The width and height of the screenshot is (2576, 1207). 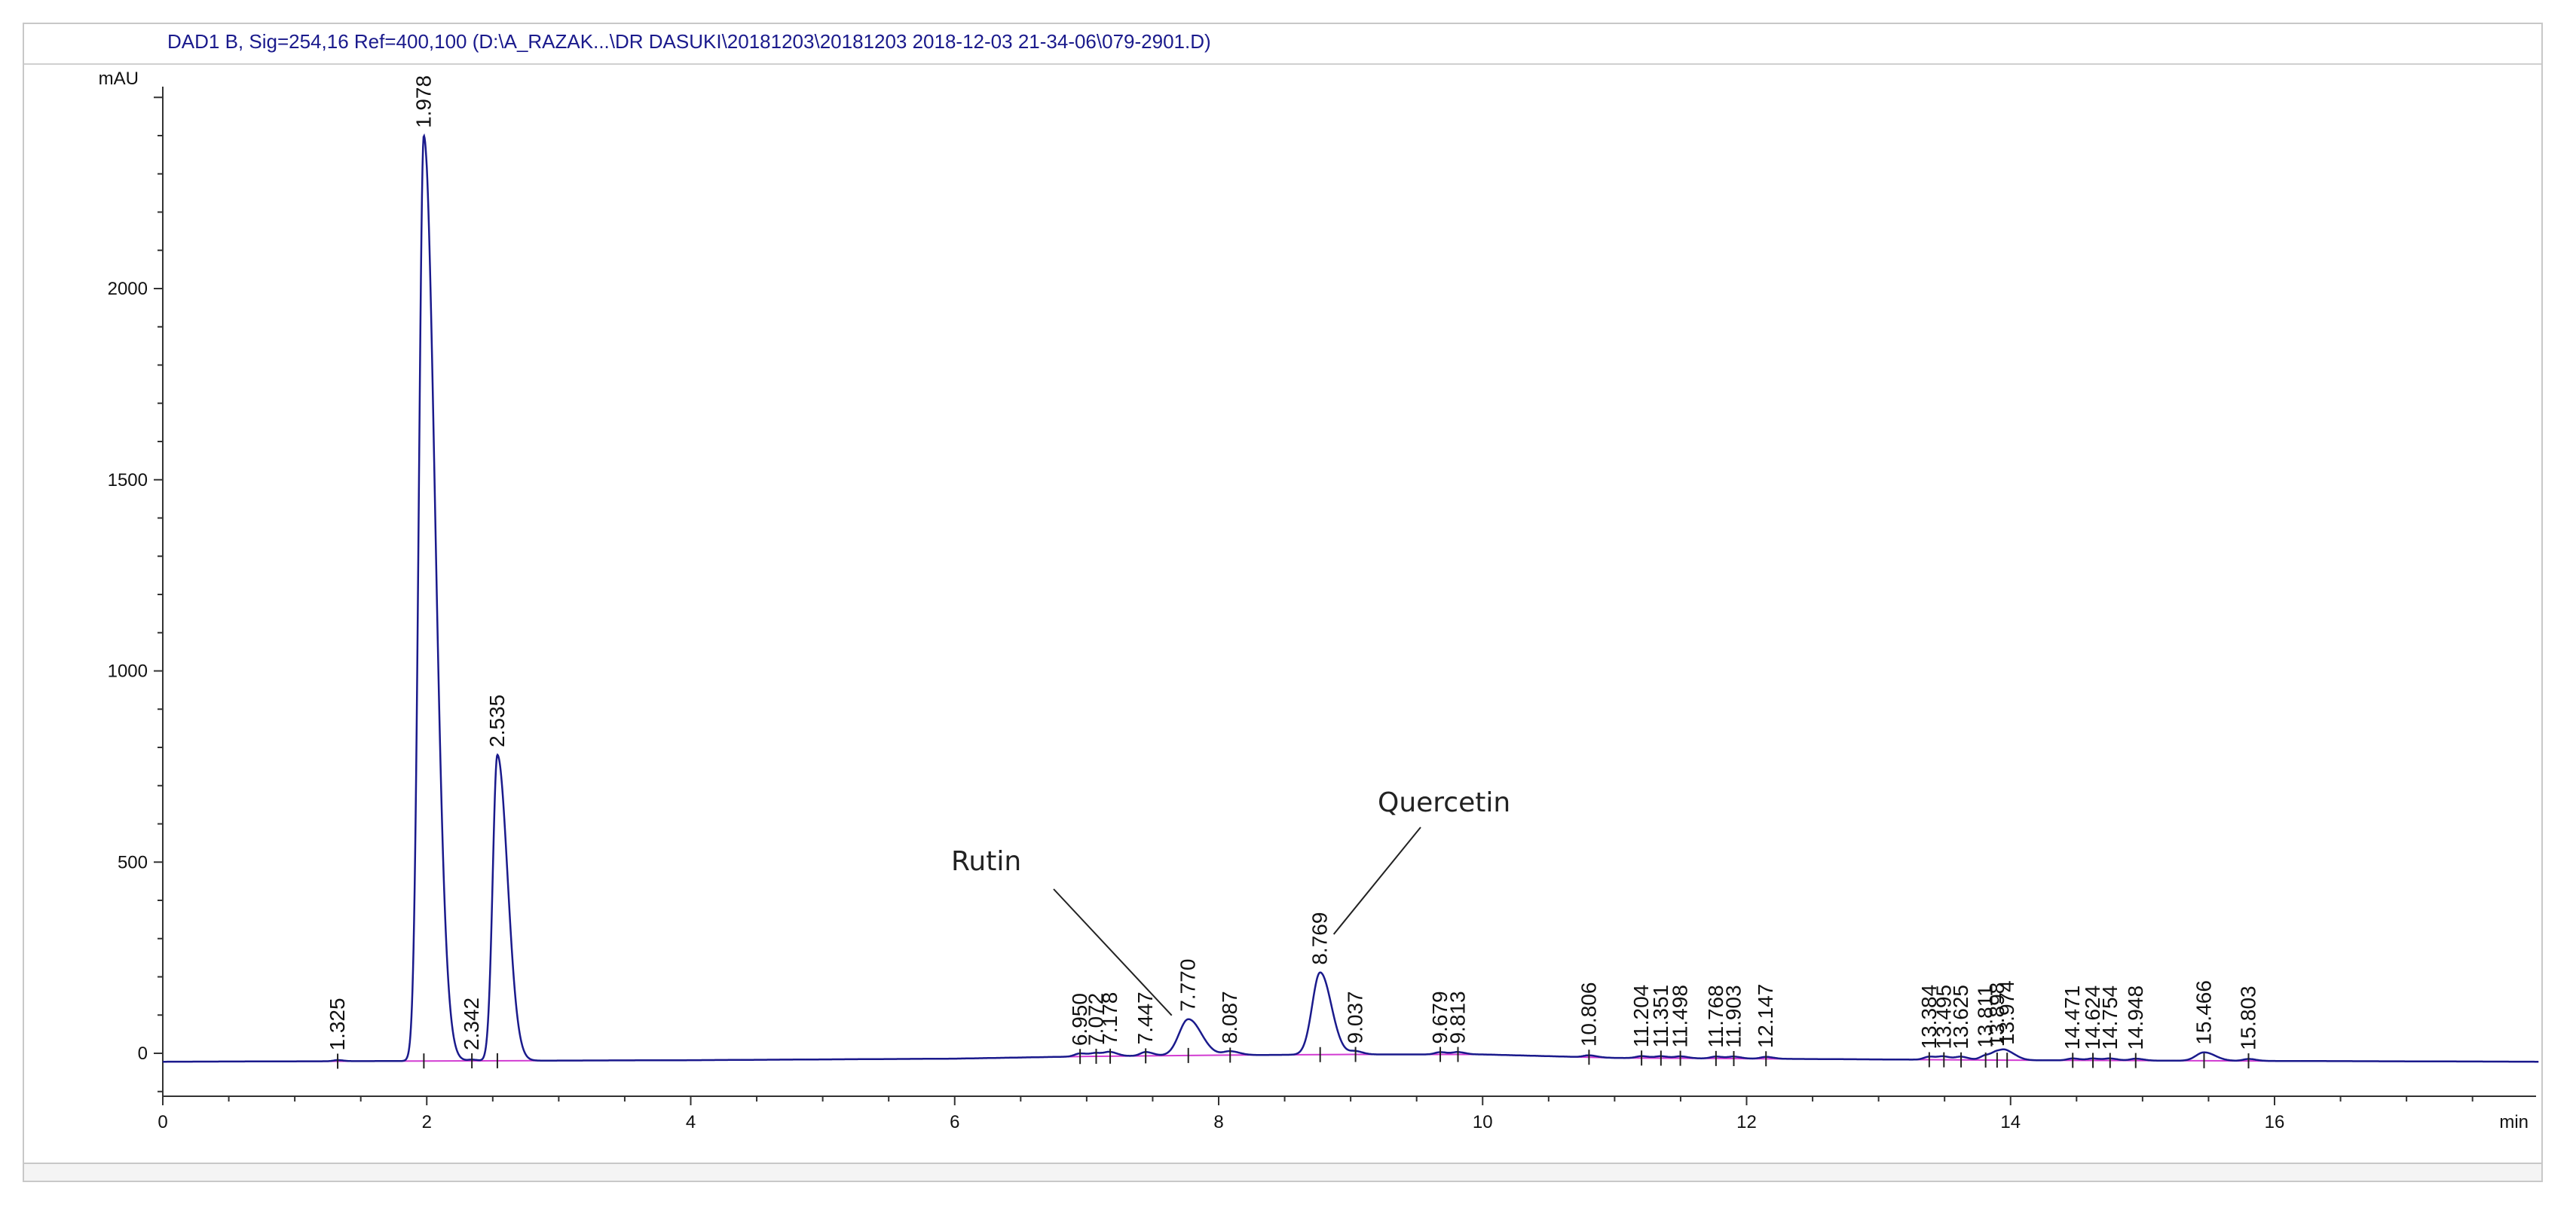 What do you see at coordinates (1376, 881) in the screenshot?
I see `quercetin-pointer-line` at bounding box center [1376, 881].